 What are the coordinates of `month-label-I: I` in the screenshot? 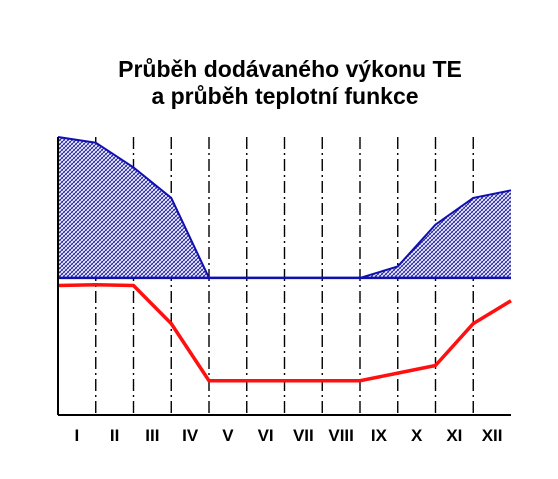 It's located at (77, 435).